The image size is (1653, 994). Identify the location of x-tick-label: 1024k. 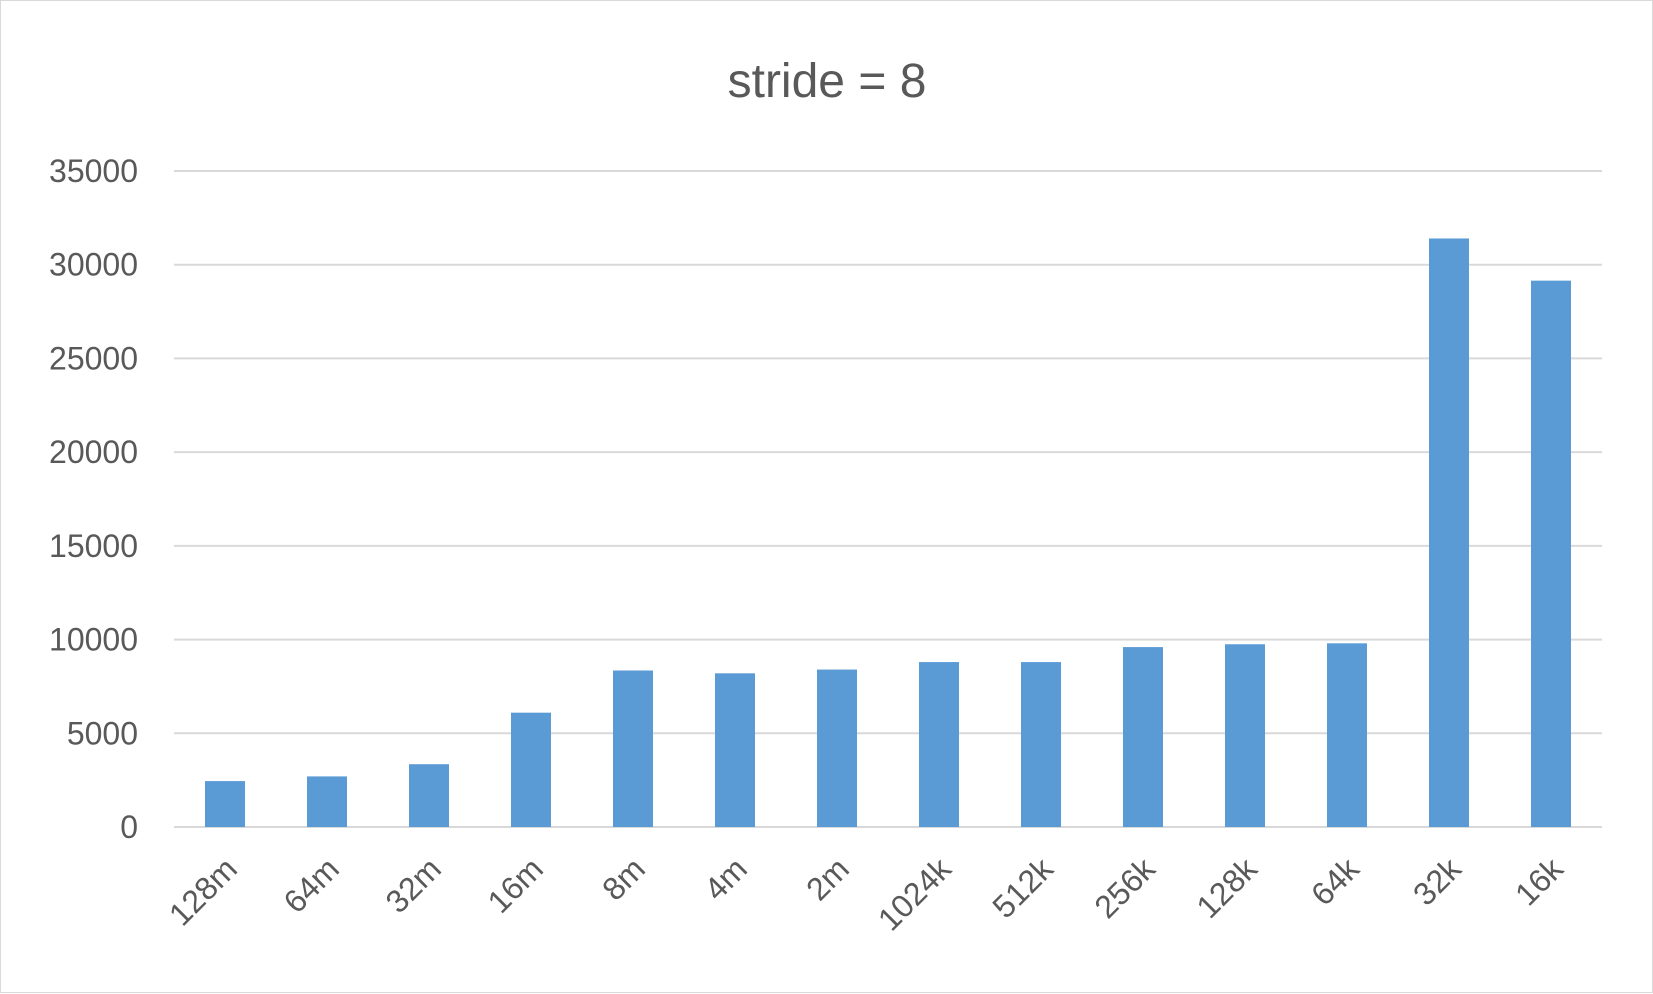
(915, 894).